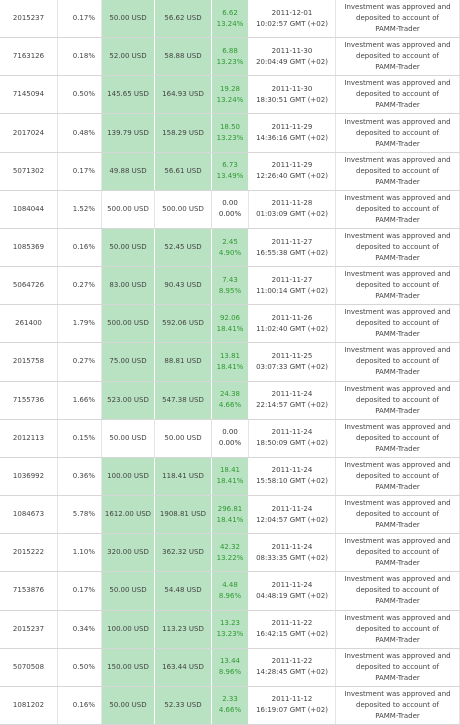  I want to click on cell-text: 0.16%, so click(83, 247).